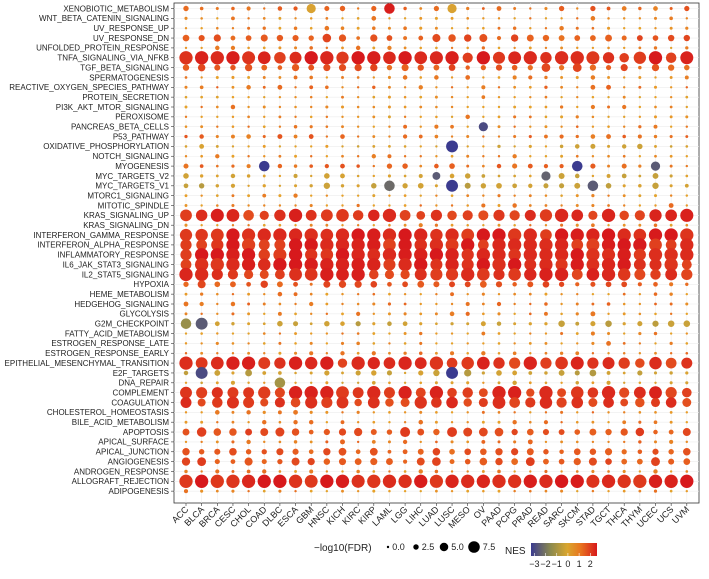  I want to click on color-legend-label: −2, so click(545, 564).